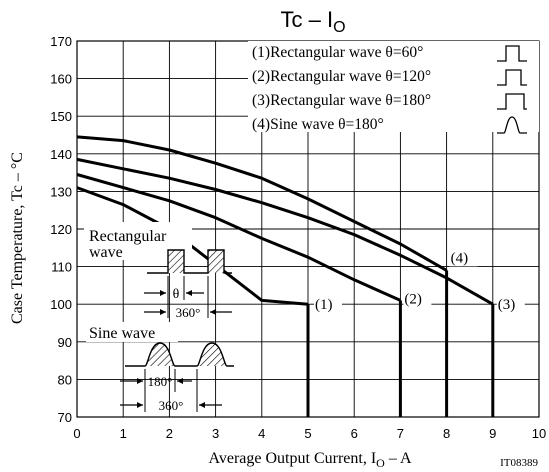 The image size is (549, 472). What do you see at coordinates (539, 433) in the screenshot?
I see `x-tick-label: 10` at bounding box center [539, 433].